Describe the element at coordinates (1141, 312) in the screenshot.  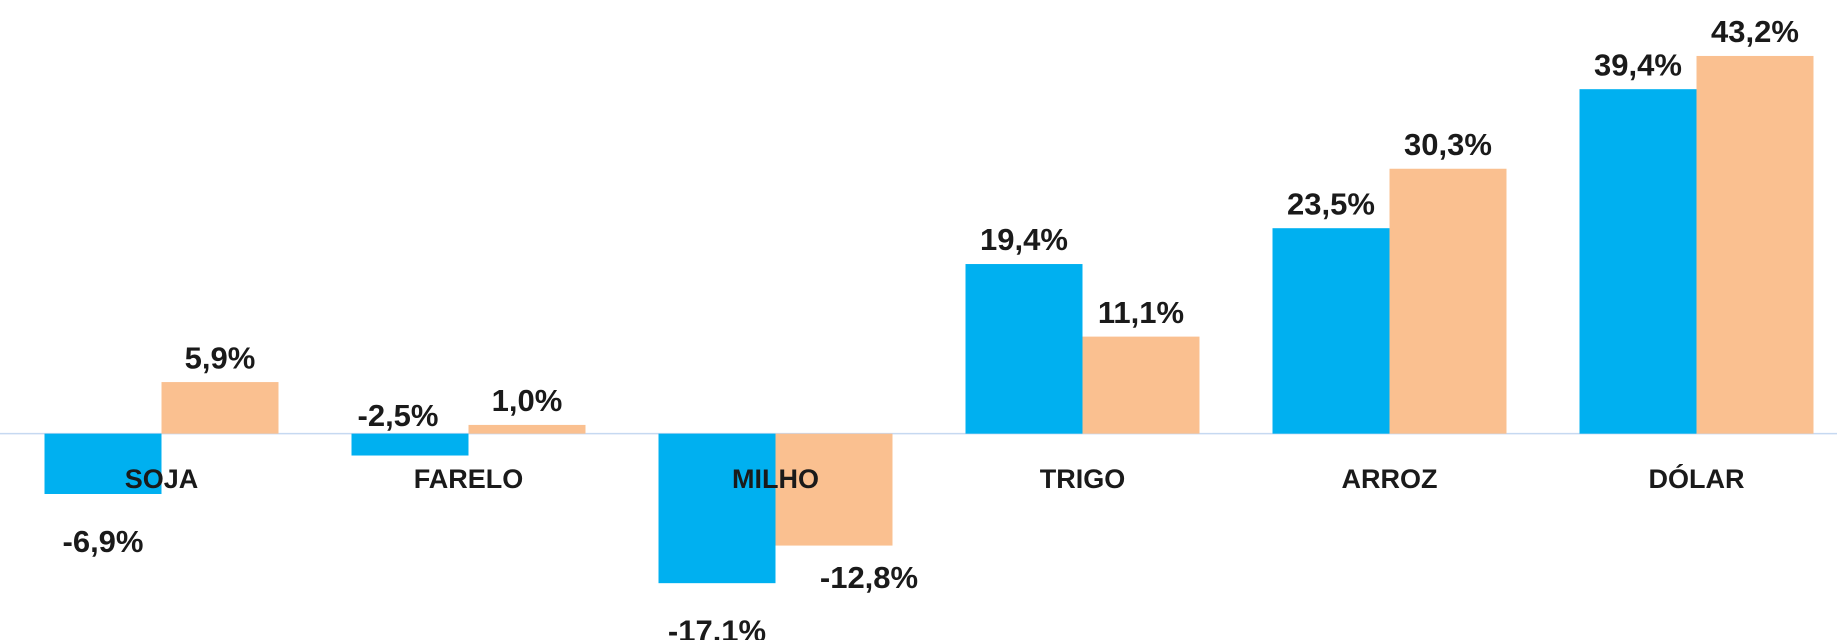
I see `value-label: 11,1%` at that location.